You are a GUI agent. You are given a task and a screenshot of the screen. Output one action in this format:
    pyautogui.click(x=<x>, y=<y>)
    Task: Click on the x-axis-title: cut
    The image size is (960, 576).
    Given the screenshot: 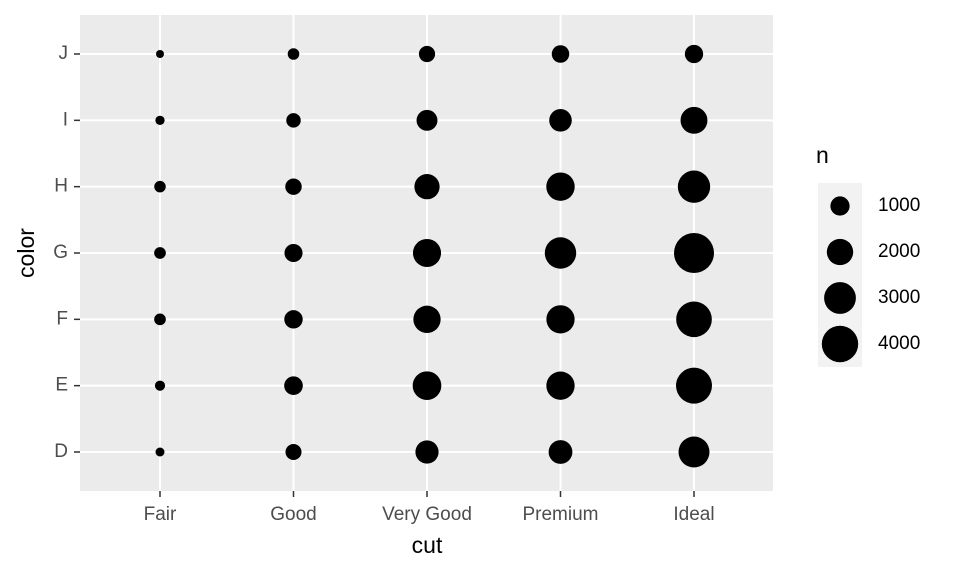 What is the action you would take?
    pyautogui.click(x=427, y=545)
    